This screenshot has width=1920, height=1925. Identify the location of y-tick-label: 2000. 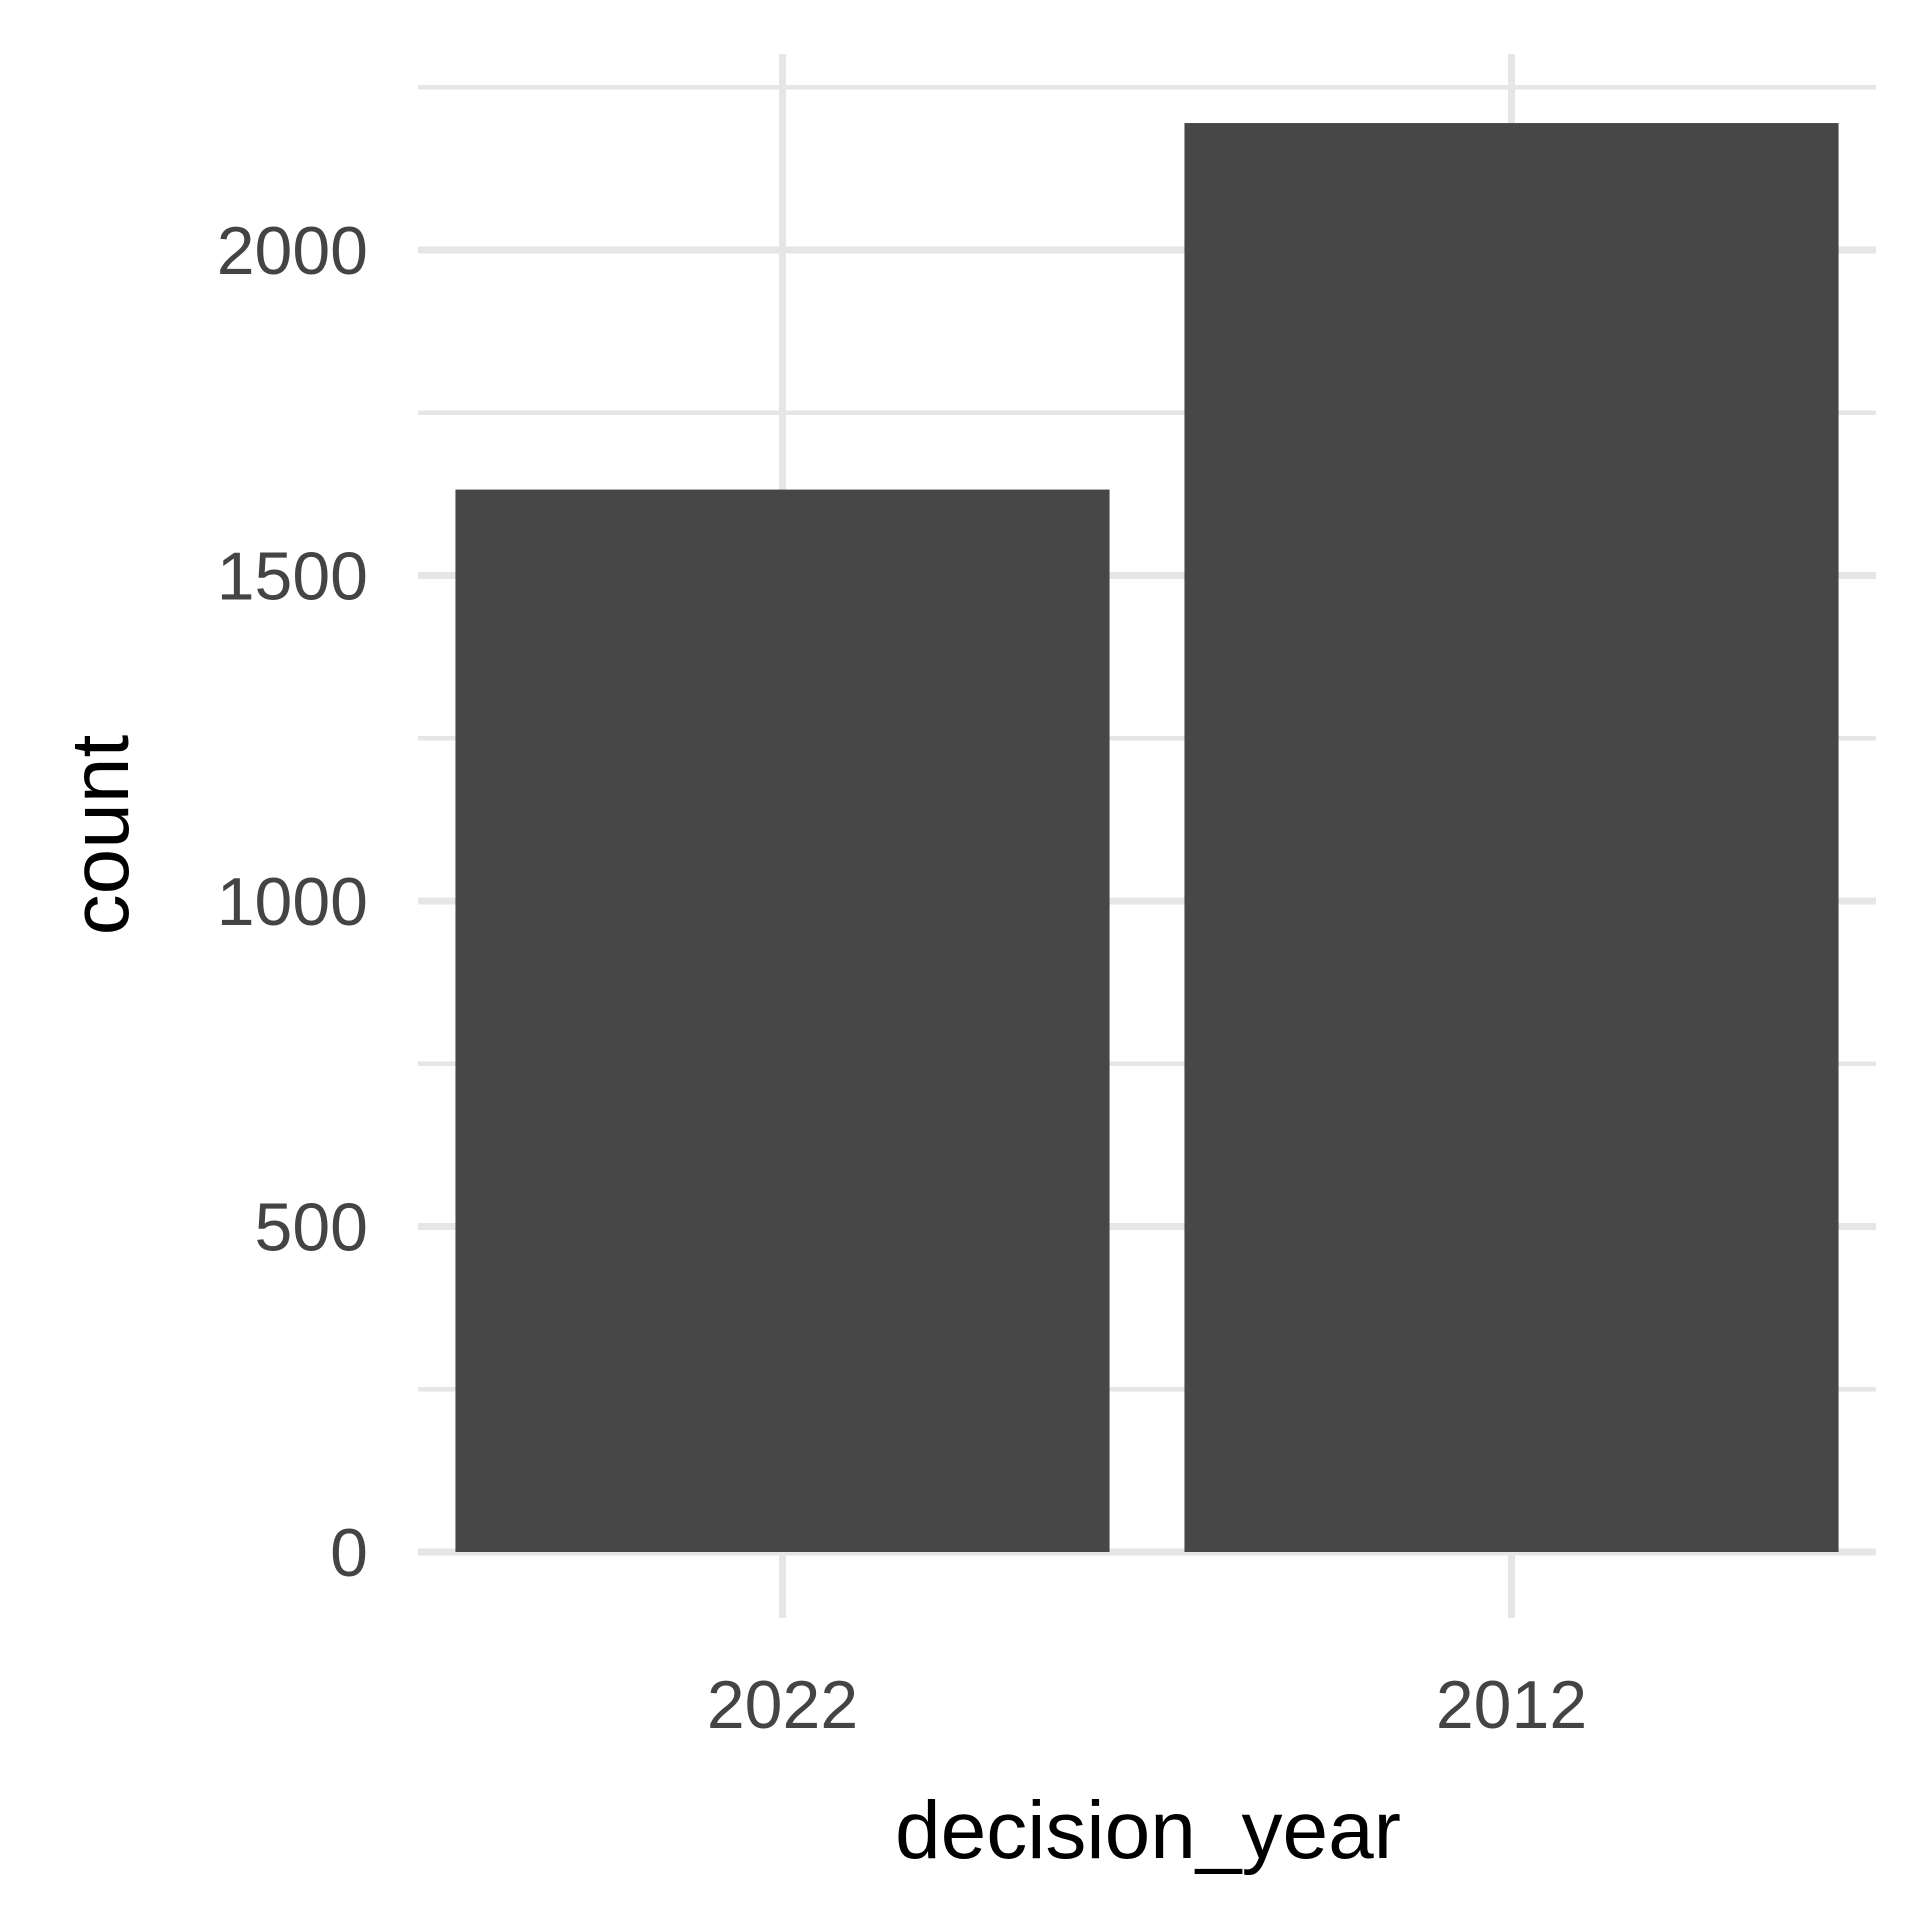
(292, 251).